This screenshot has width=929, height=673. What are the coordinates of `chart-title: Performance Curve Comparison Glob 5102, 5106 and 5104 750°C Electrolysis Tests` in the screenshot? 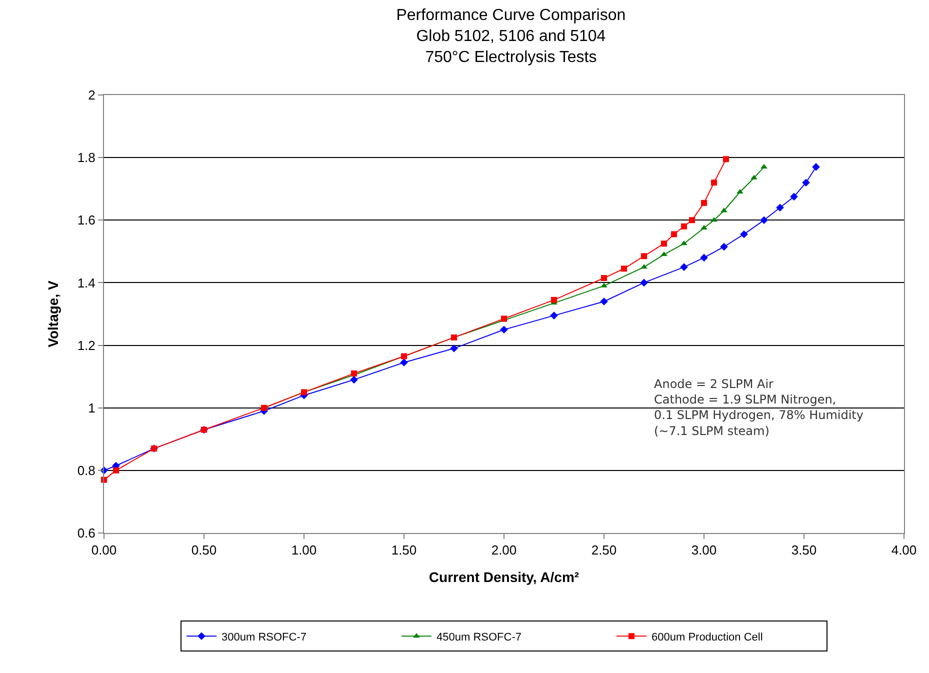 It's located at (511, 36).